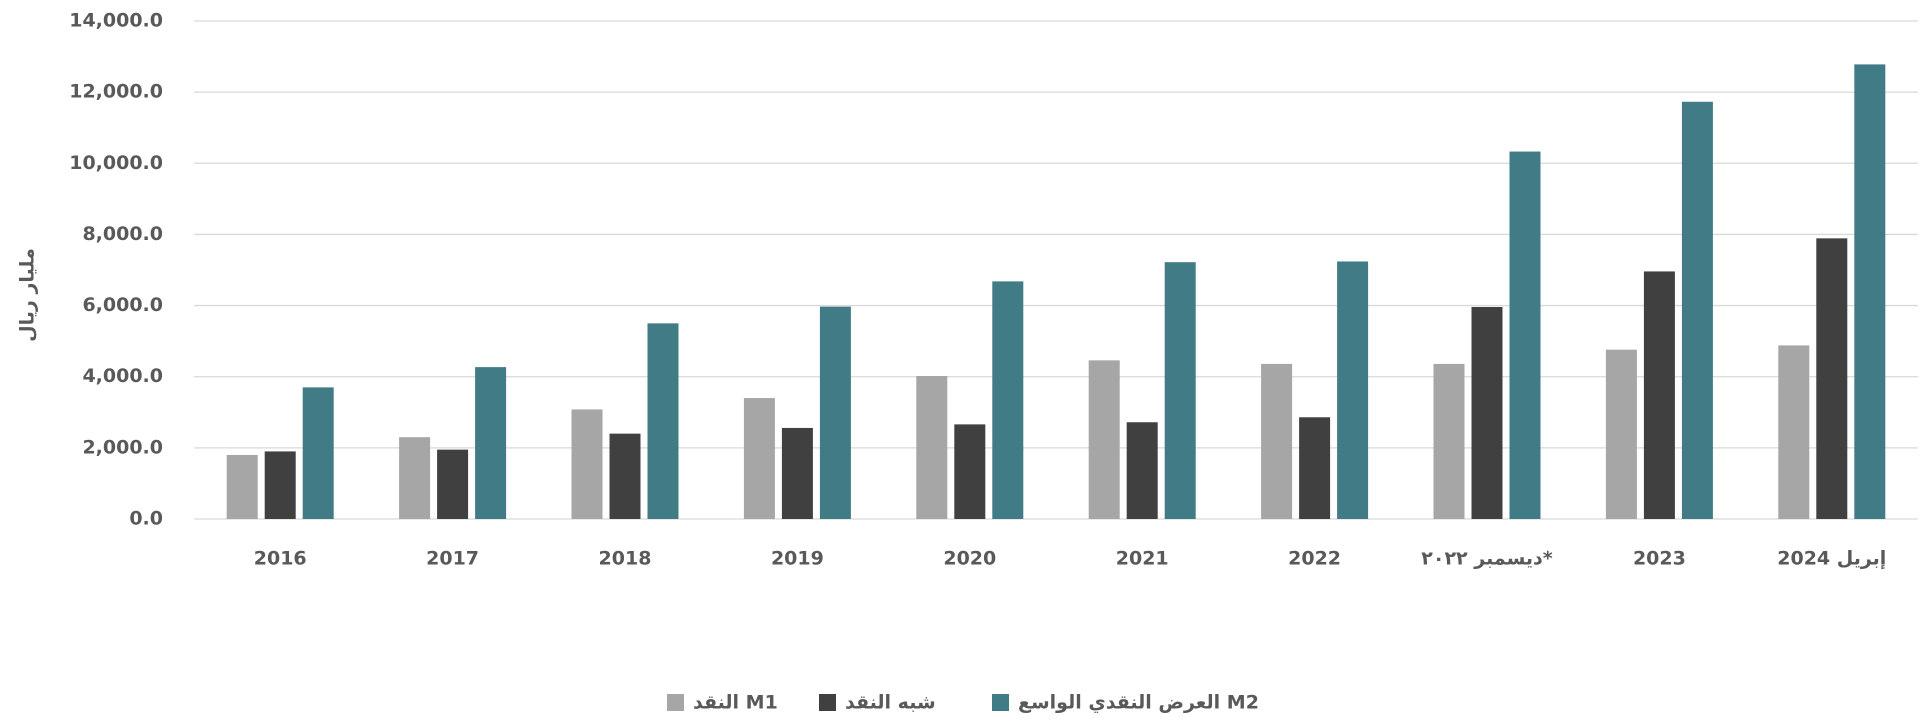 This screenshot has height=722, width=1925. What do you see at coordinates (625, 559) in the screenshot?
I see `x-tick-label: 2018` at bounding box center [625, 559].